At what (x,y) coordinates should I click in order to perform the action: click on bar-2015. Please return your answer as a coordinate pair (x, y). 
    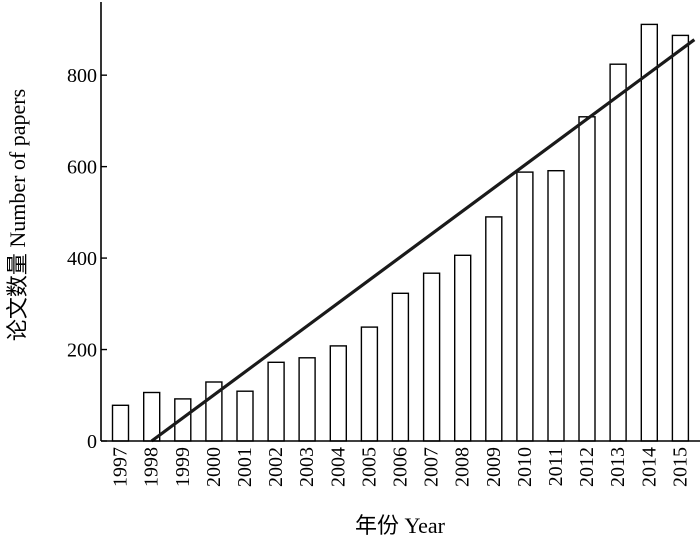
    Looking at the image, I should click on (680, 238).